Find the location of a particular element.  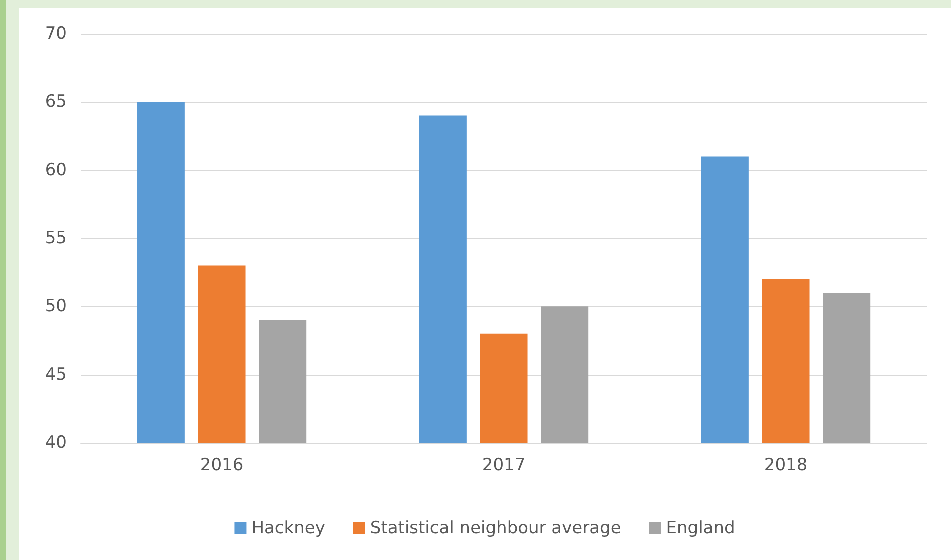

x-tick-label: 2017 is located at coordinates (504, 466).